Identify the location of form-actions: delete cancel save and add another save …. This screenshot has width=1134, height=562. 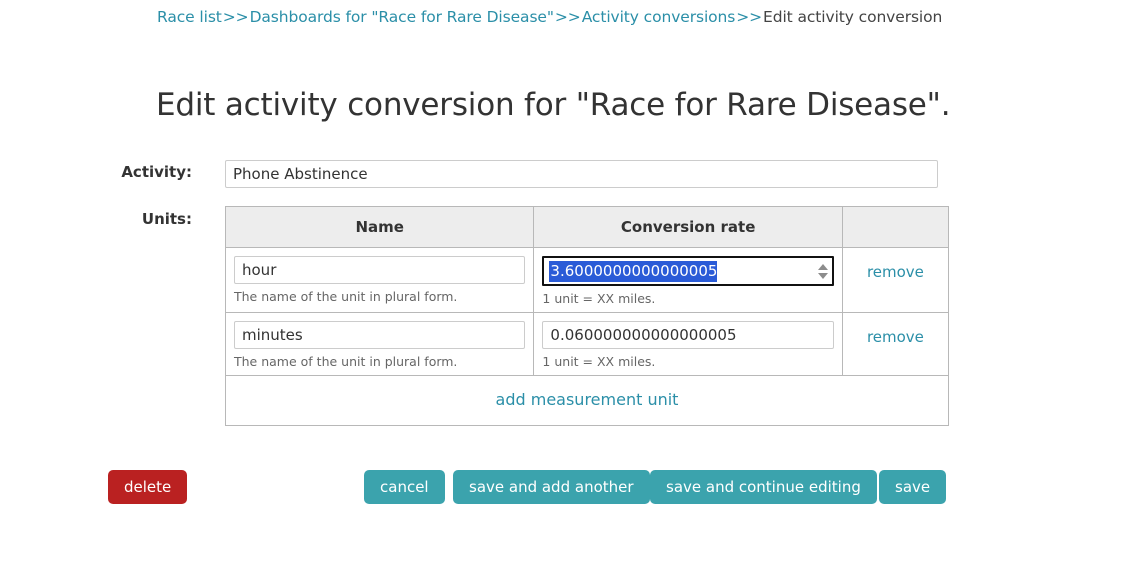
(567, 488).